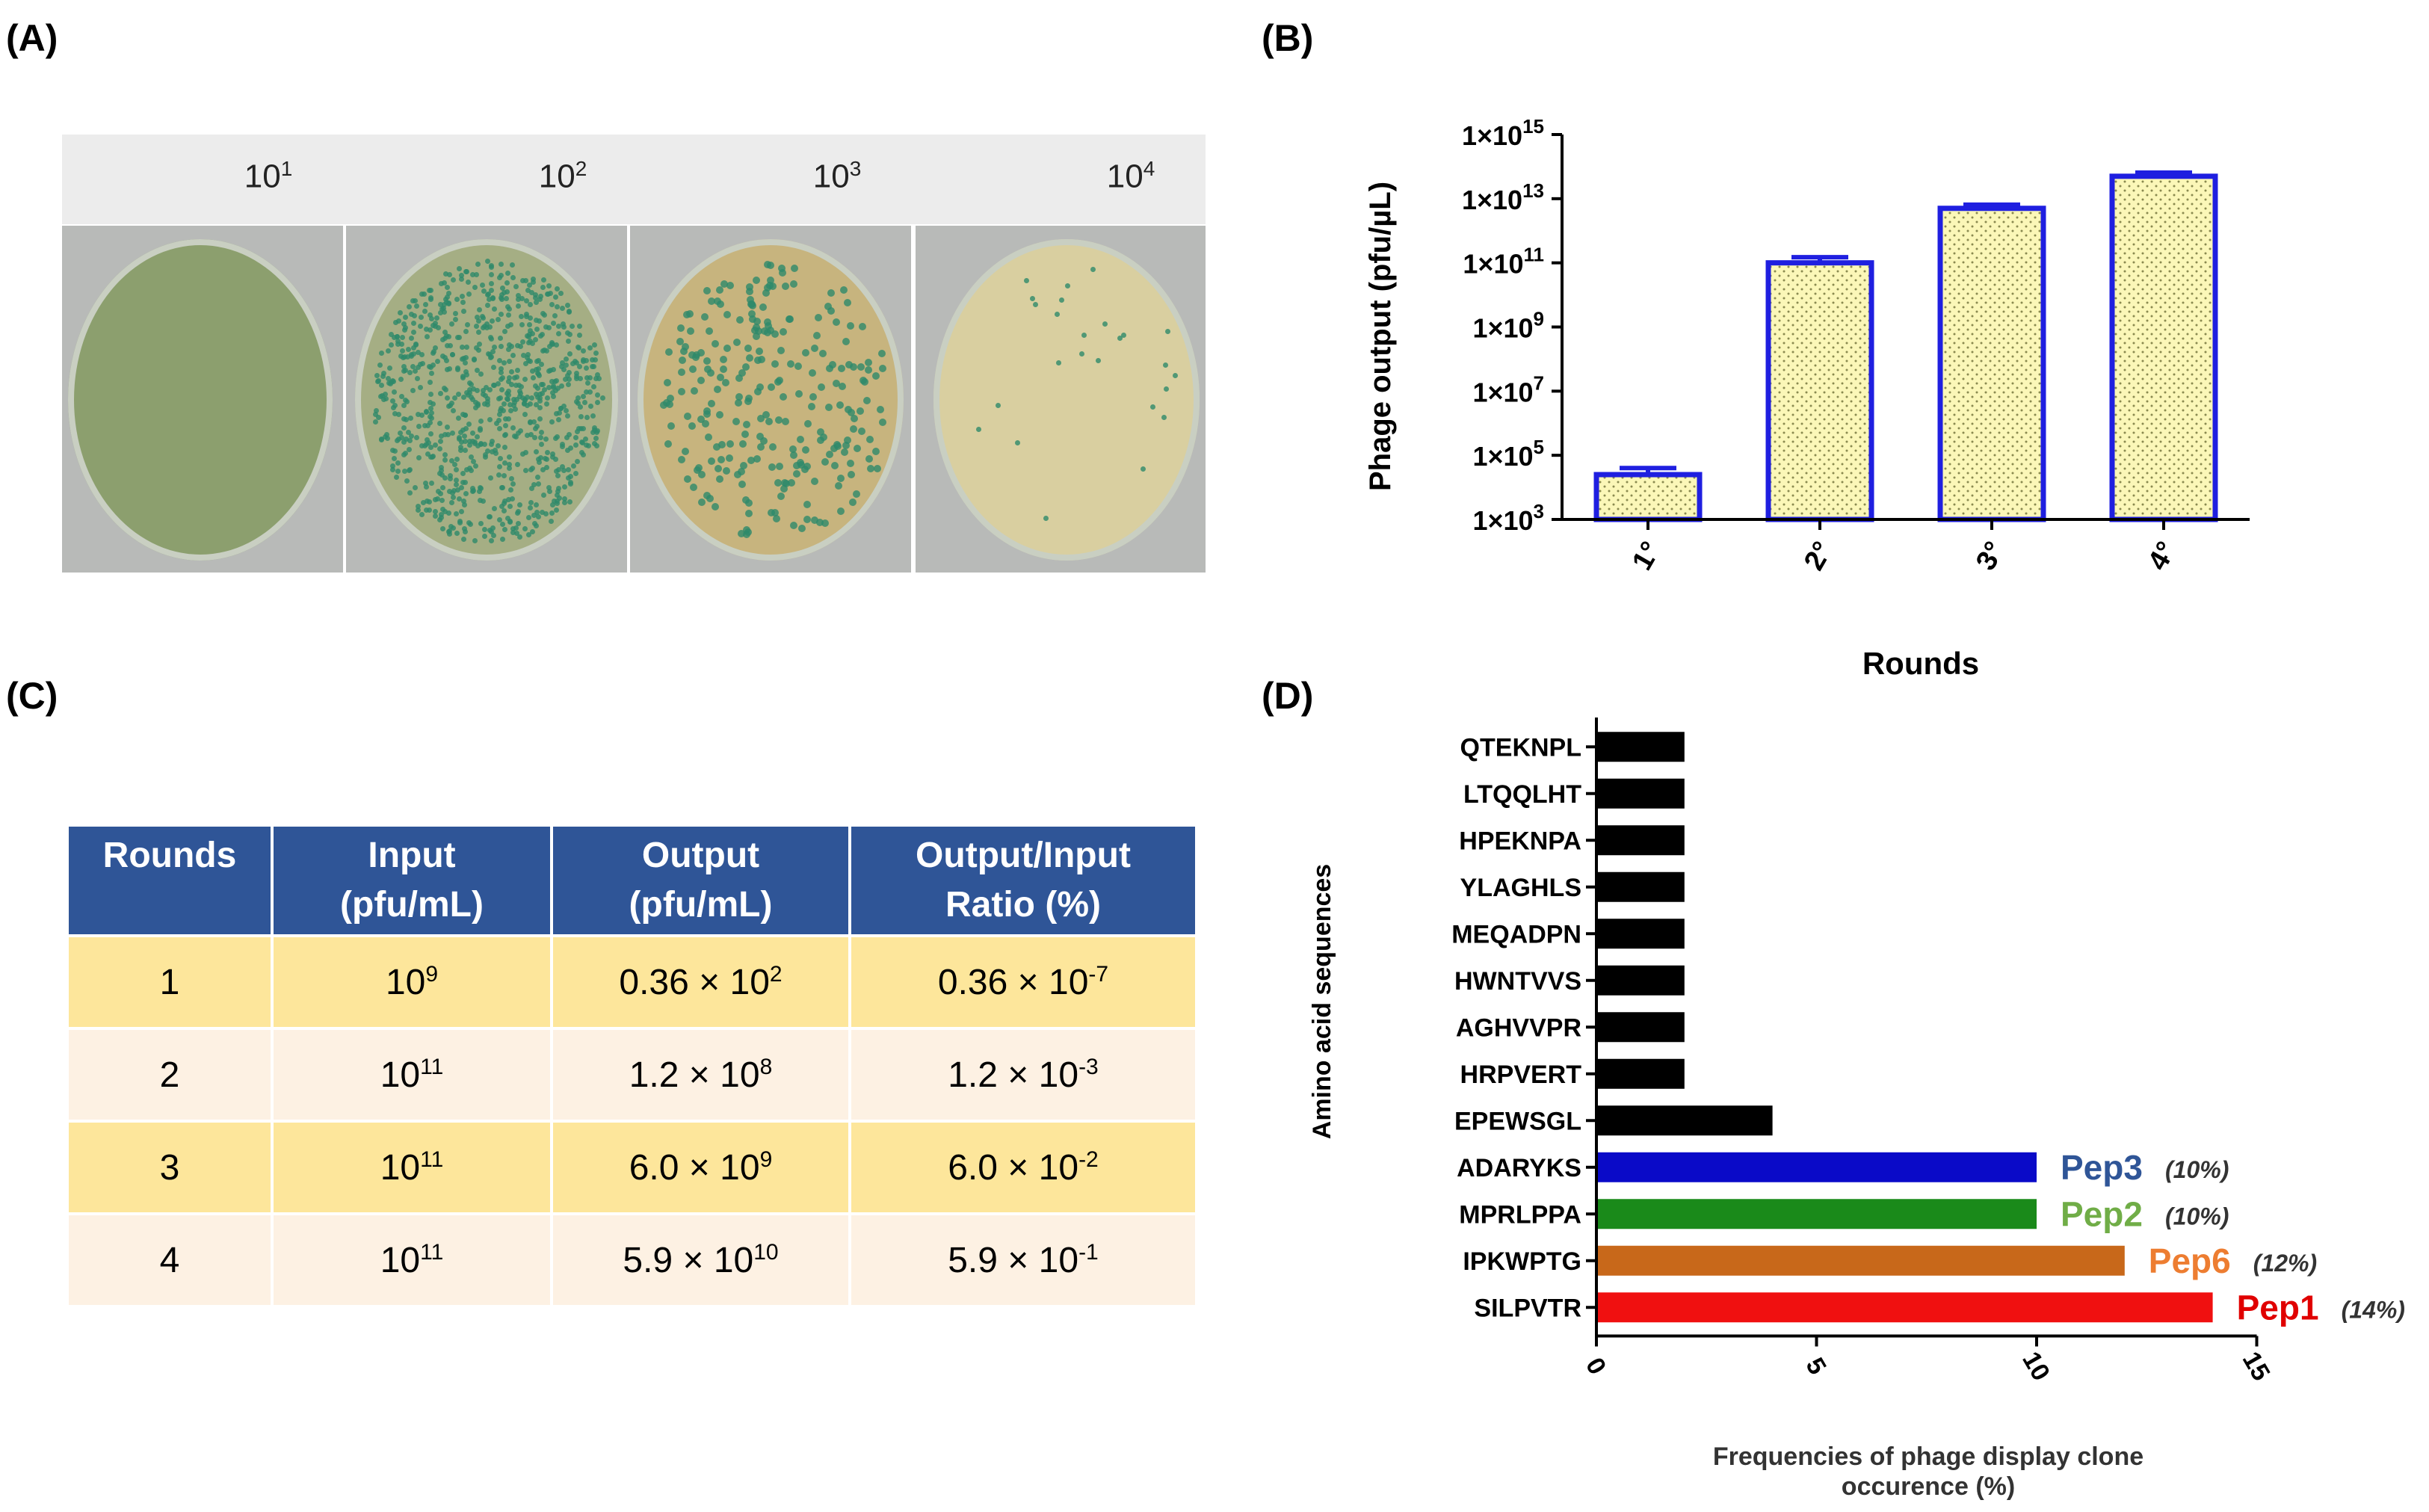  What do you see at coordinates (701, 982) in the screenshot?
I see `output-cell: 0.36 × 10²` at bounding box center [701, 982].